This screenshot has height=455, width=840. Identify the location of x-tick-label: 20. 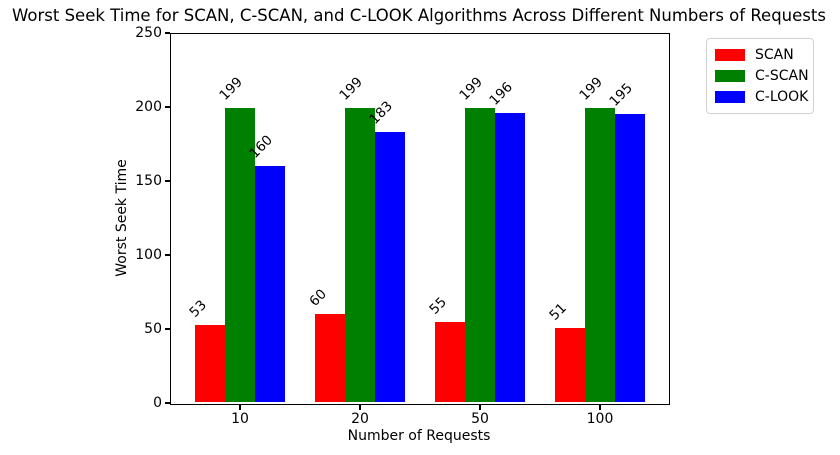
(360, 419).